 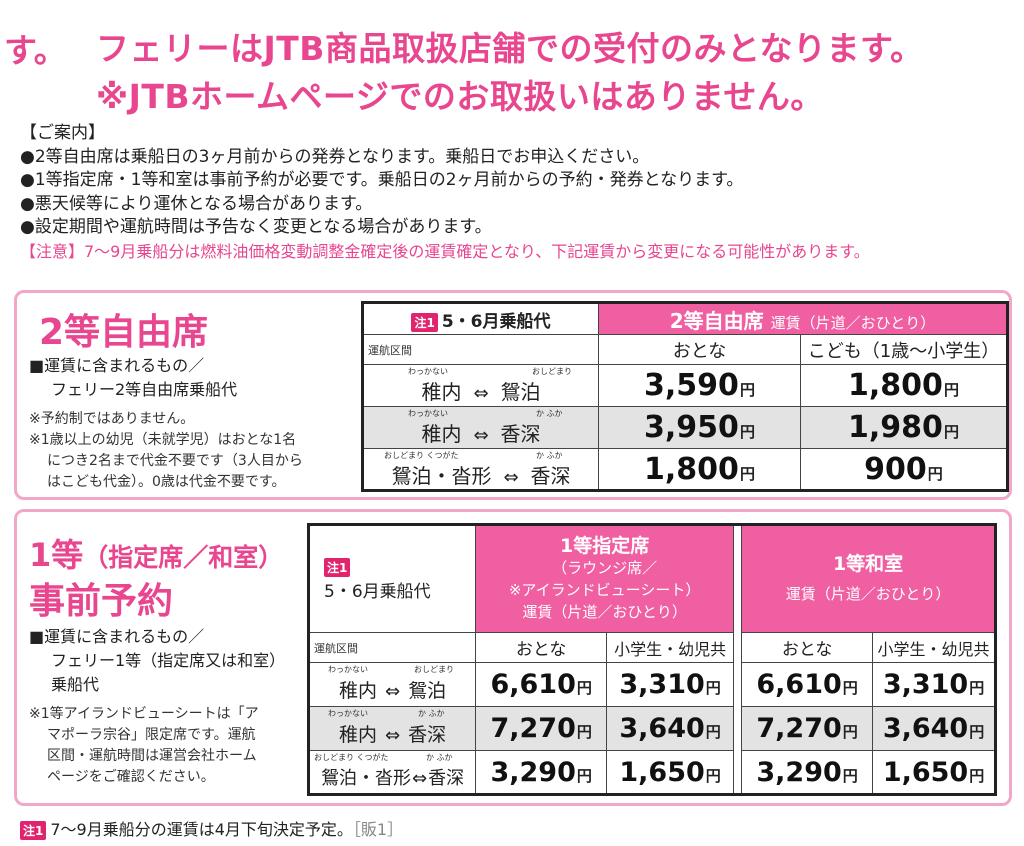 I want to click on table-row: わっかない か ふか 稚内 ⇔ 香深 3,950円 1,980円, so click(x=685, y=427).